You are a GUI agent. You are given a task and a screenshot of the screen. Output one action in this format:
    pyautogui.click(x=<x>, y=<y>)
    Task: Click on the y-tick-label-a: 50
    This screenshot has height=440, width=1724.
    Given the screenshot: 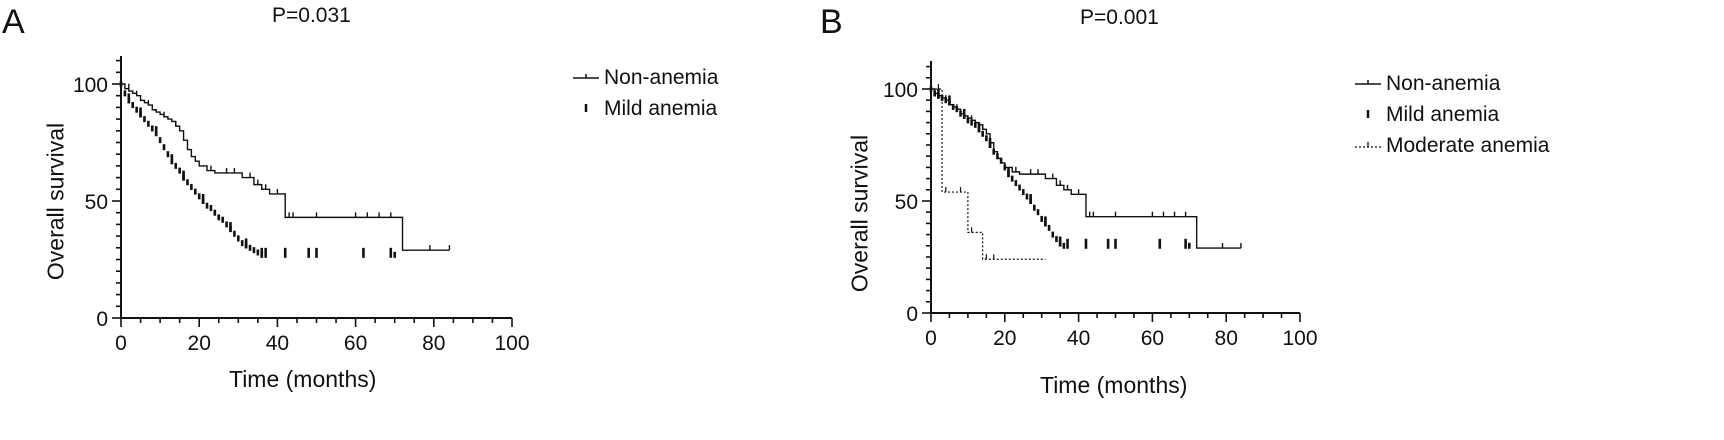 What is the action you would take?
    pyautogui.click(x=96, y=202)
    